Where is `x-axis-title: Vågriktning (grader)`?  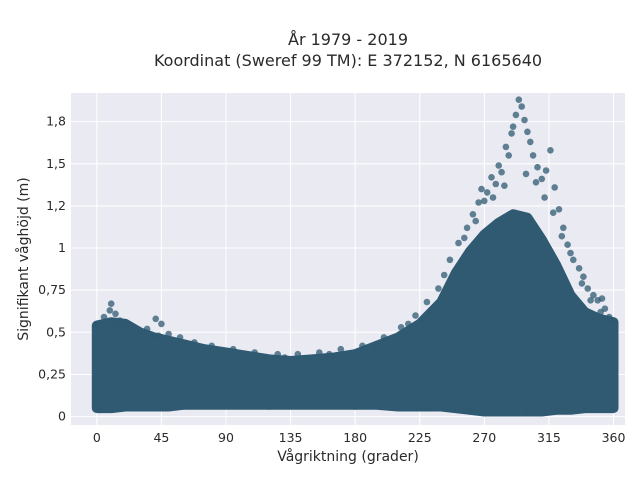
x-axis-title: Vågriktning (grader) is located at coordinates (348, 456).